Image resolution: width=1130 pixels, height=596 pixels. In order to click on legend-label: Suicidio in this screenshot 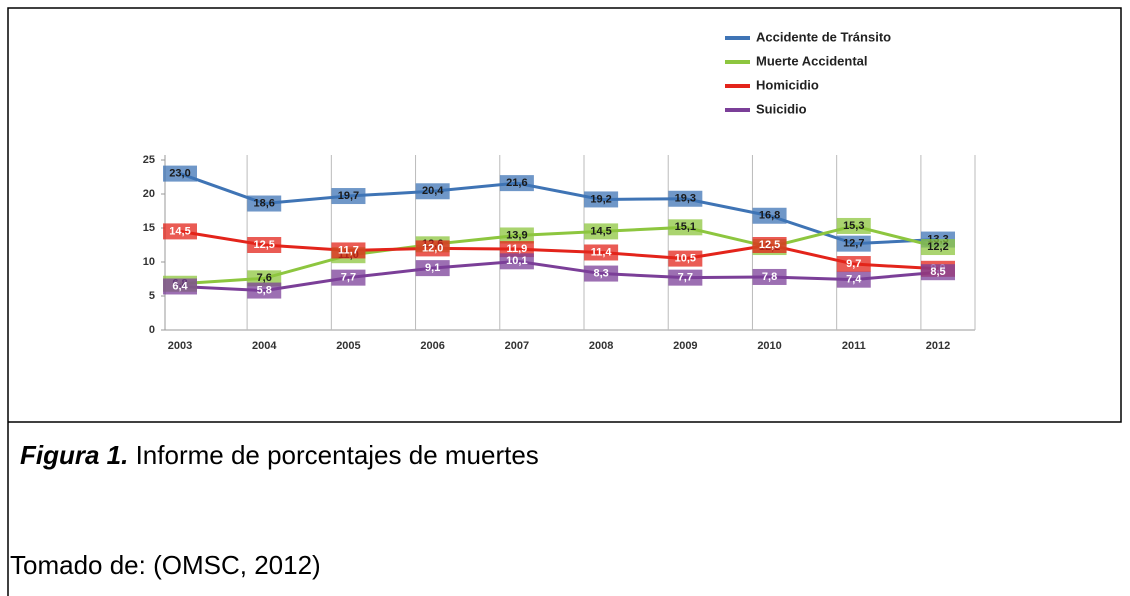, I will do `click(781, 108)`.